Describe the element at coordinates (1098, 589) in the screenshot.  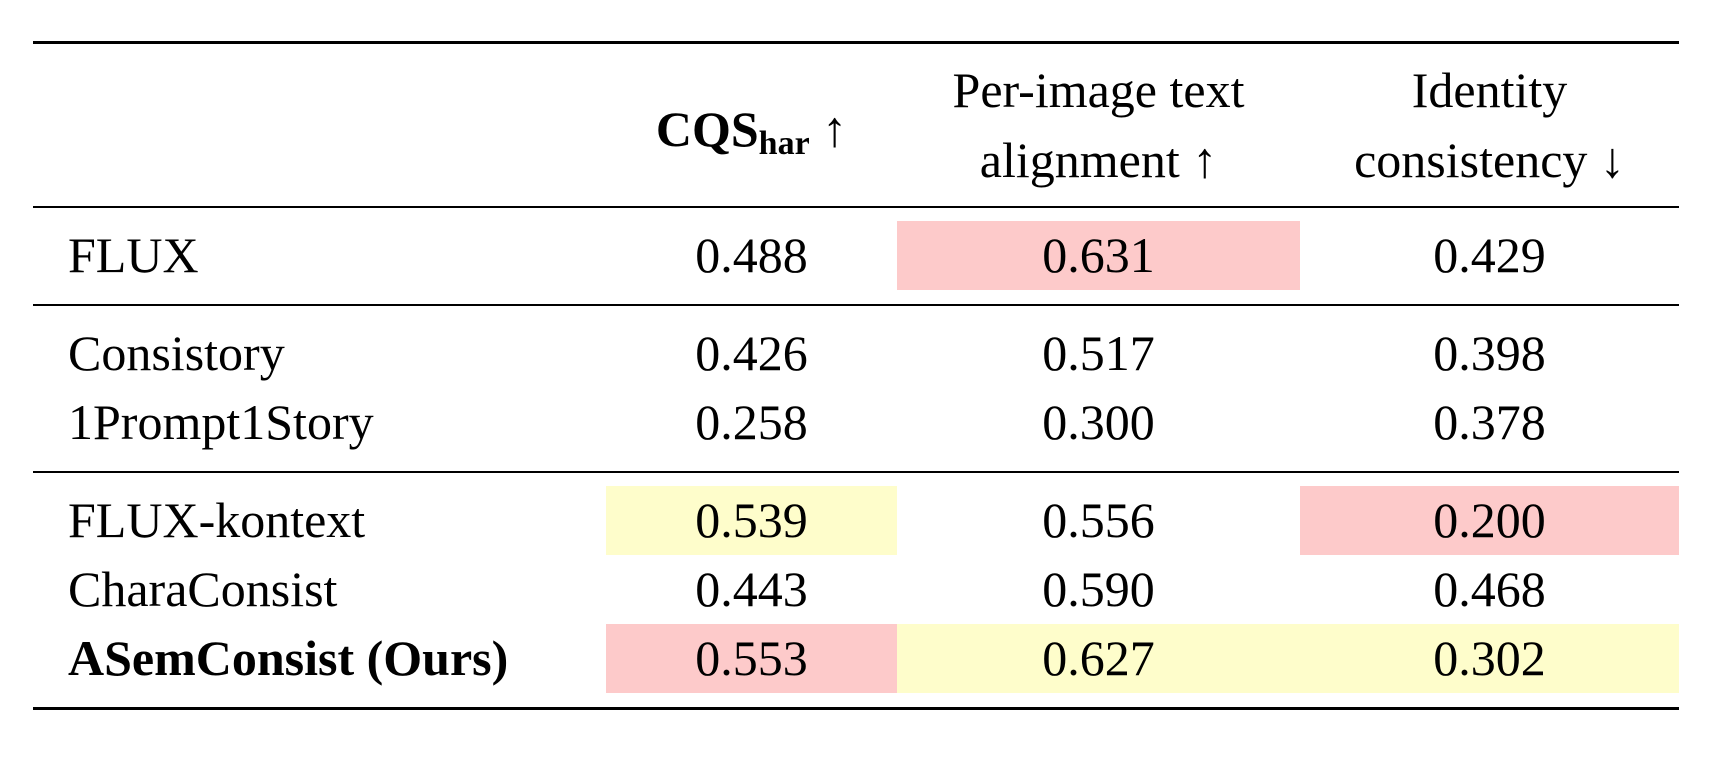
I see `cell-value: 0.590` at that location.